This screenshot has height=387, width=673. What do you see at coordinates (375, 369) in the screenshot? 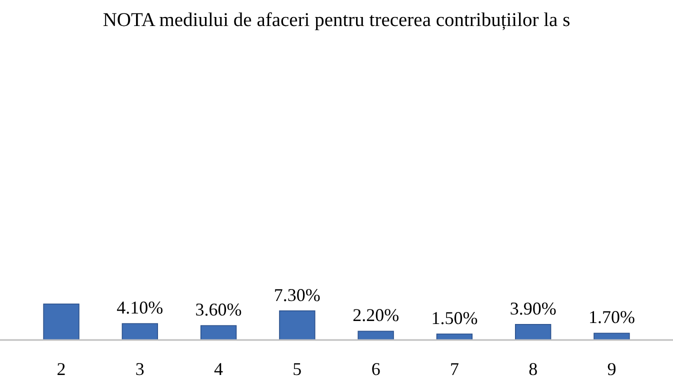
I see `x-tick-label: 6` at bounding box center [375, 369].